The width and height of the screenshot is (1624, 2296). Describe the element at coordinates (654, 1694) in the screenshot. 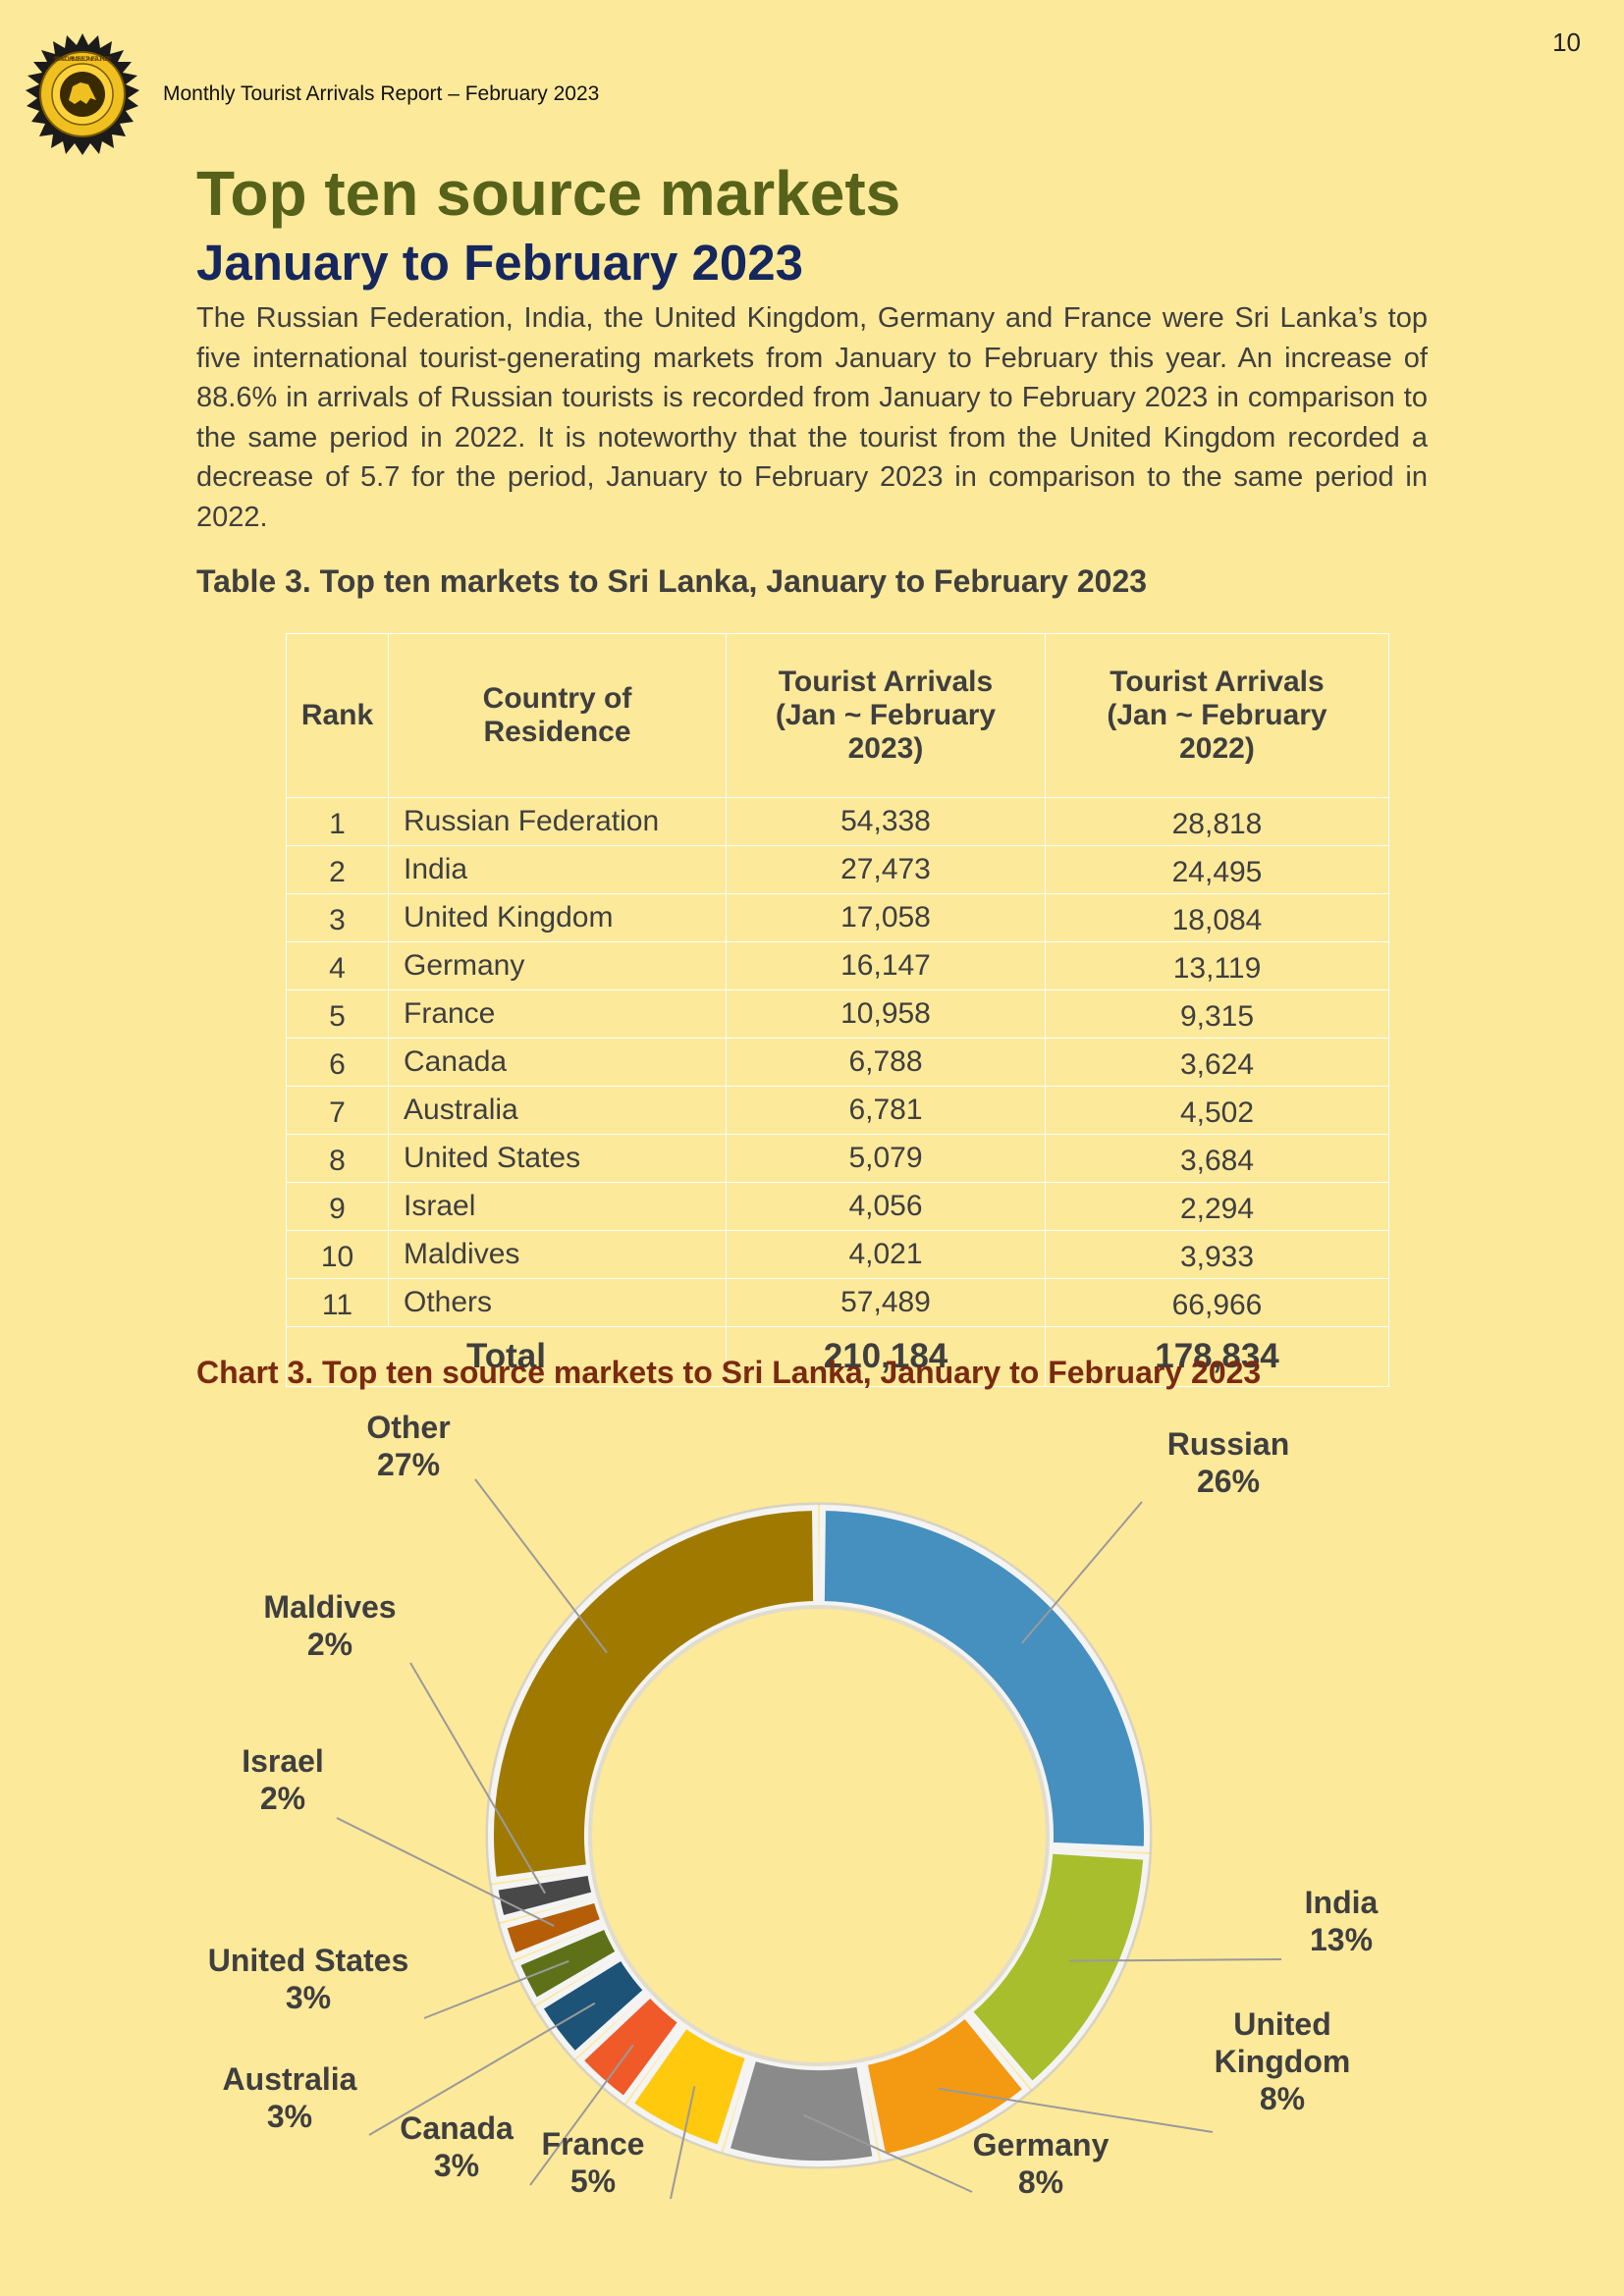

I see `donut-slice-other` at that location.